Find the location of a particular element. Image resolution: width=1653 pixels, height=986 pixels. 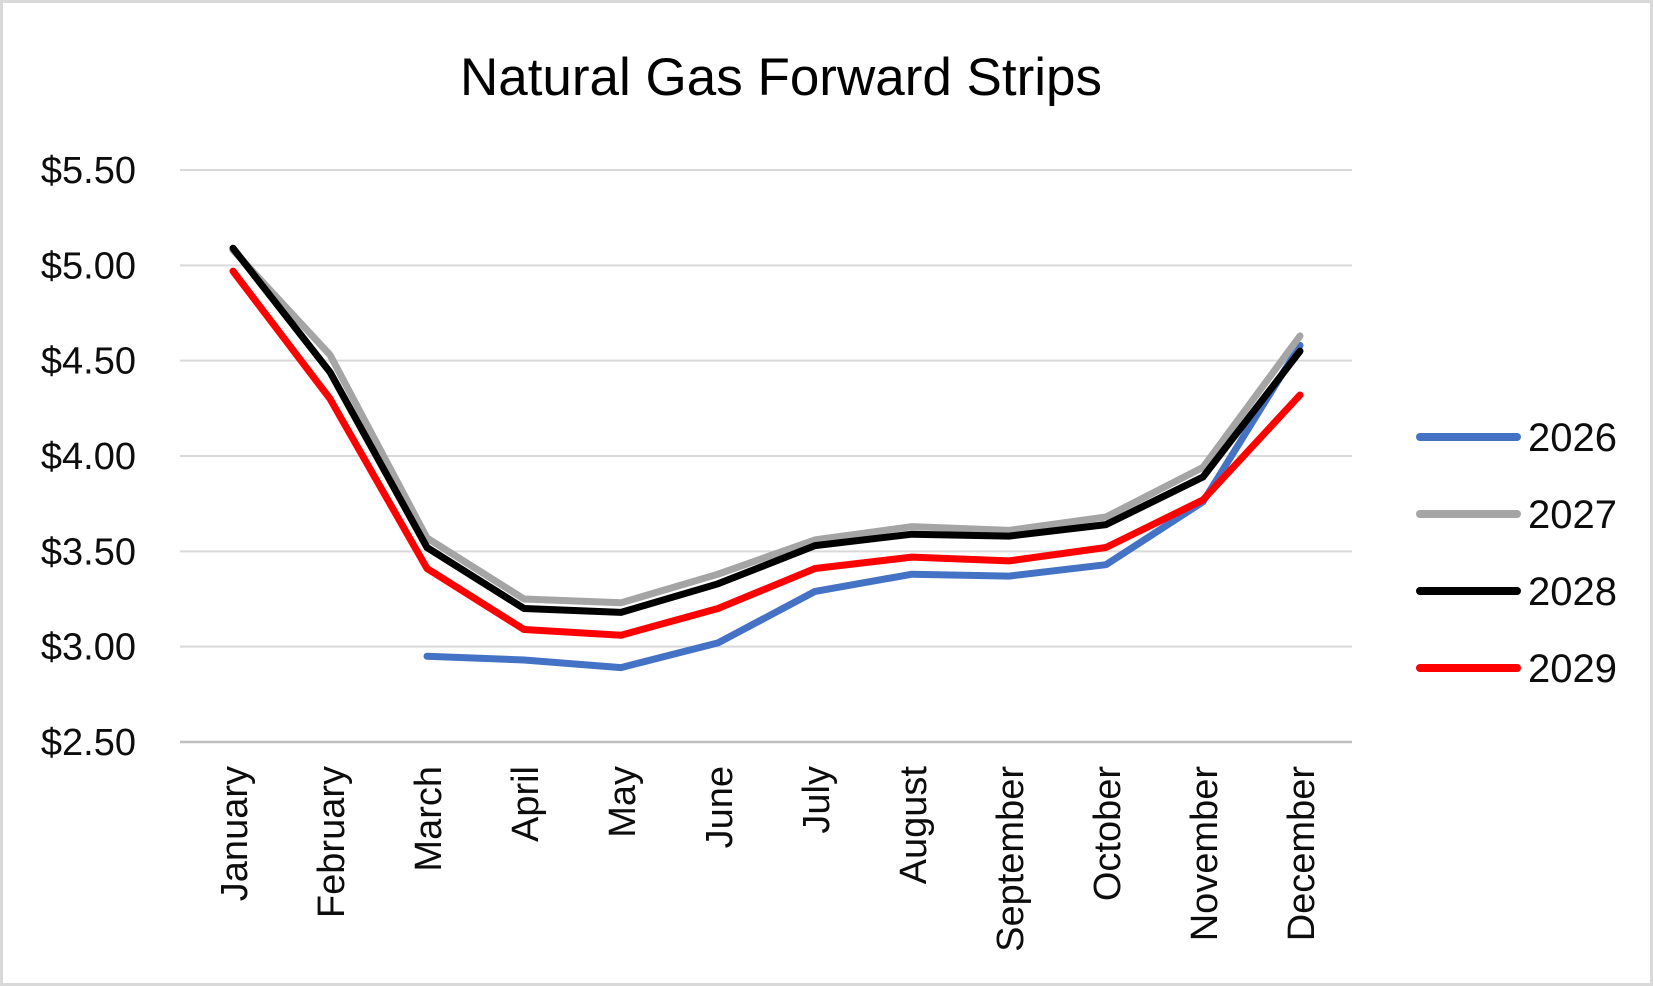

x-tick-label-march: March is located at coordinates (429, 819).